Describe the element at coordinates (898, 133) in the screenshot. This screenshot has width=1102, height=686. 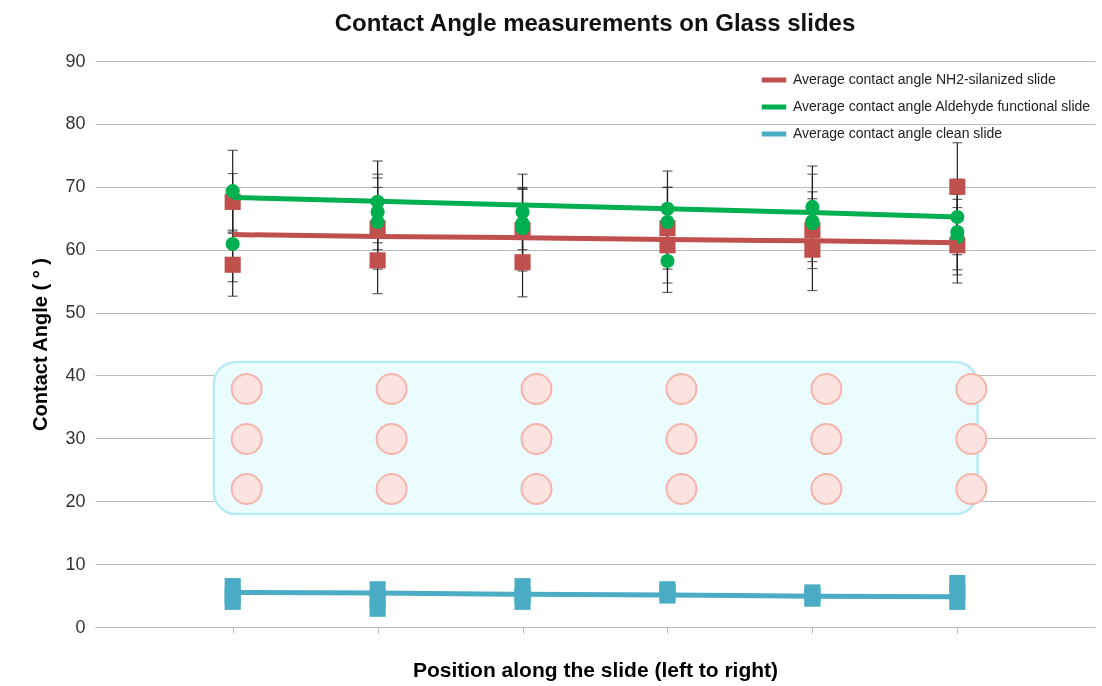
I see `legend-label: Average contact angle clean slide` at that location.